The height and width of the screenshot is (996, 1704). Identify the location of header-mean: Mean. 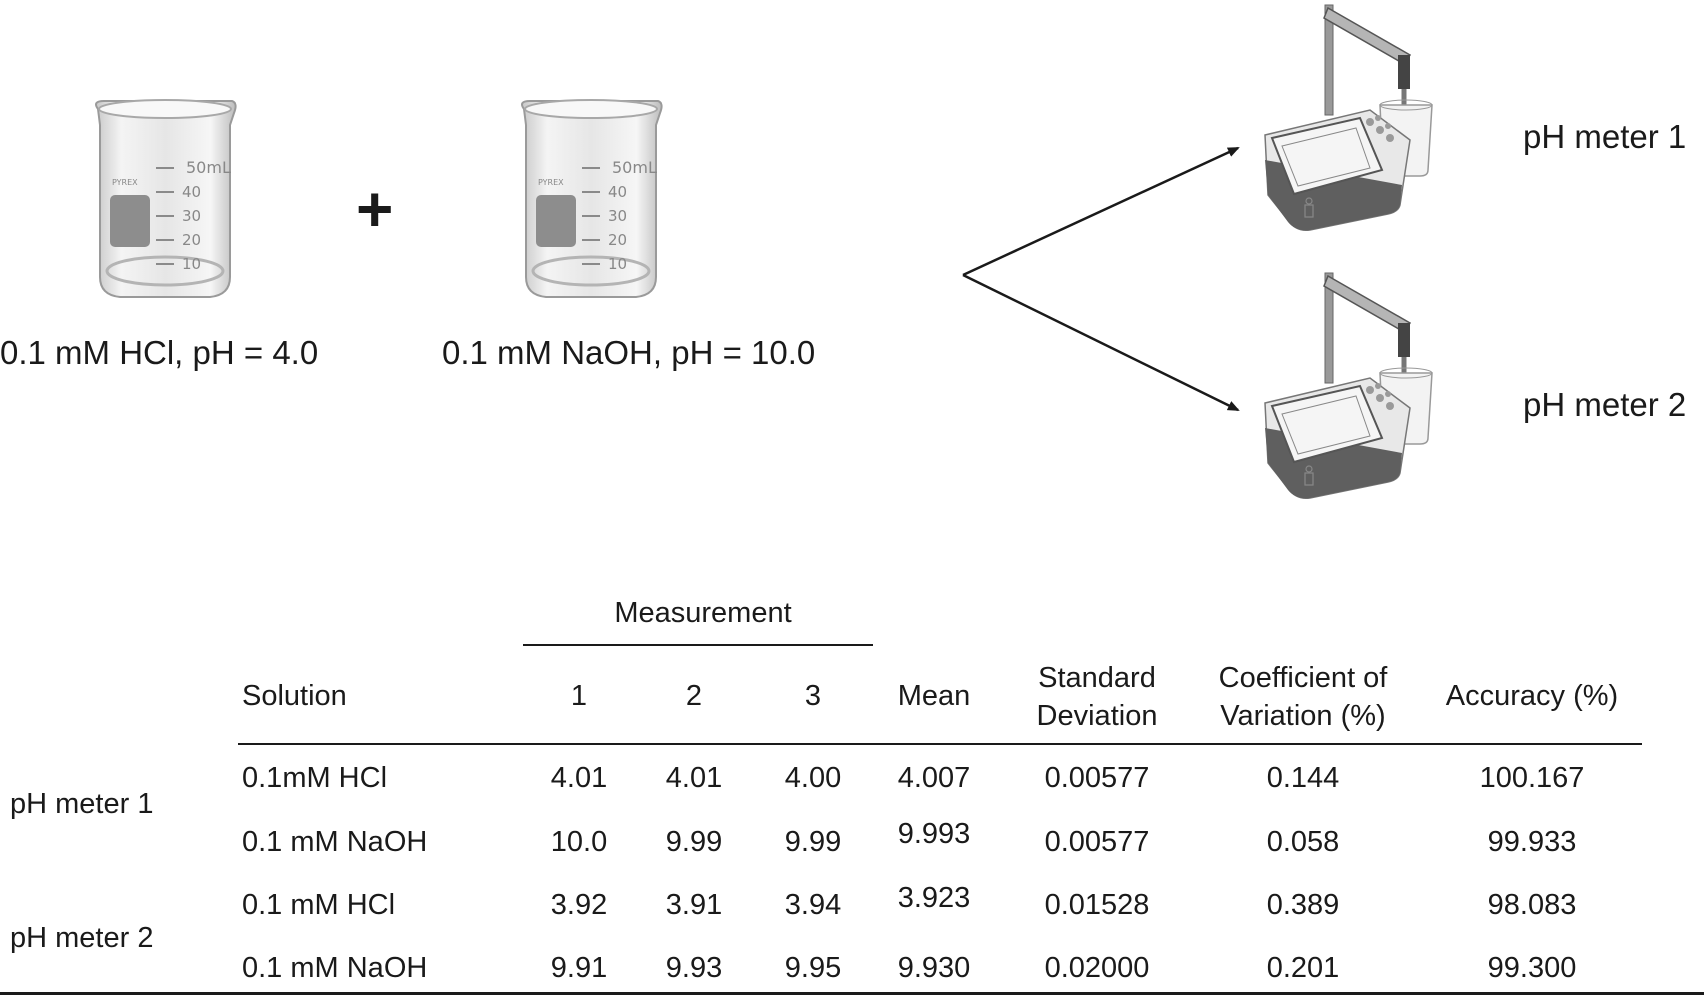
(934, 696).